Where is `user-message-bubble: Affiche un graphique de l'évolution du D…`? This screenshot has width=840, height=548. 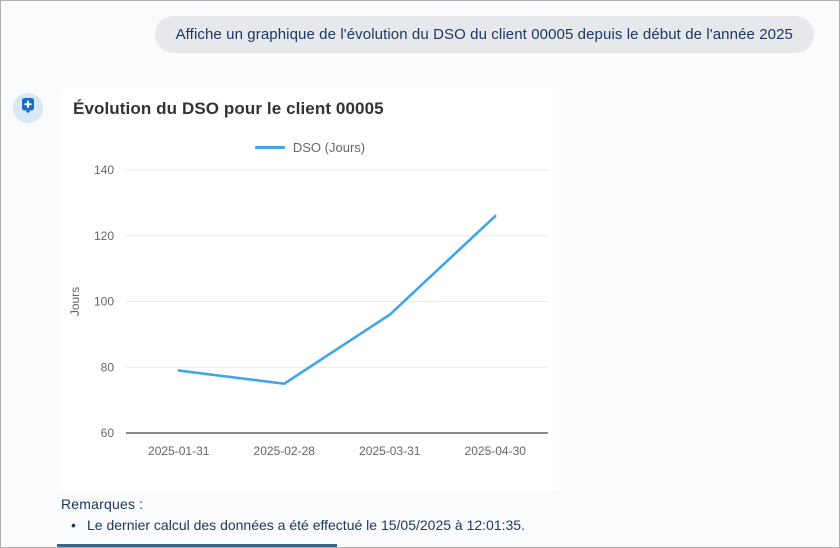 user-message-bubble: Affiche un graphique de l'évolution du D… is located at coordinates (484, 34).